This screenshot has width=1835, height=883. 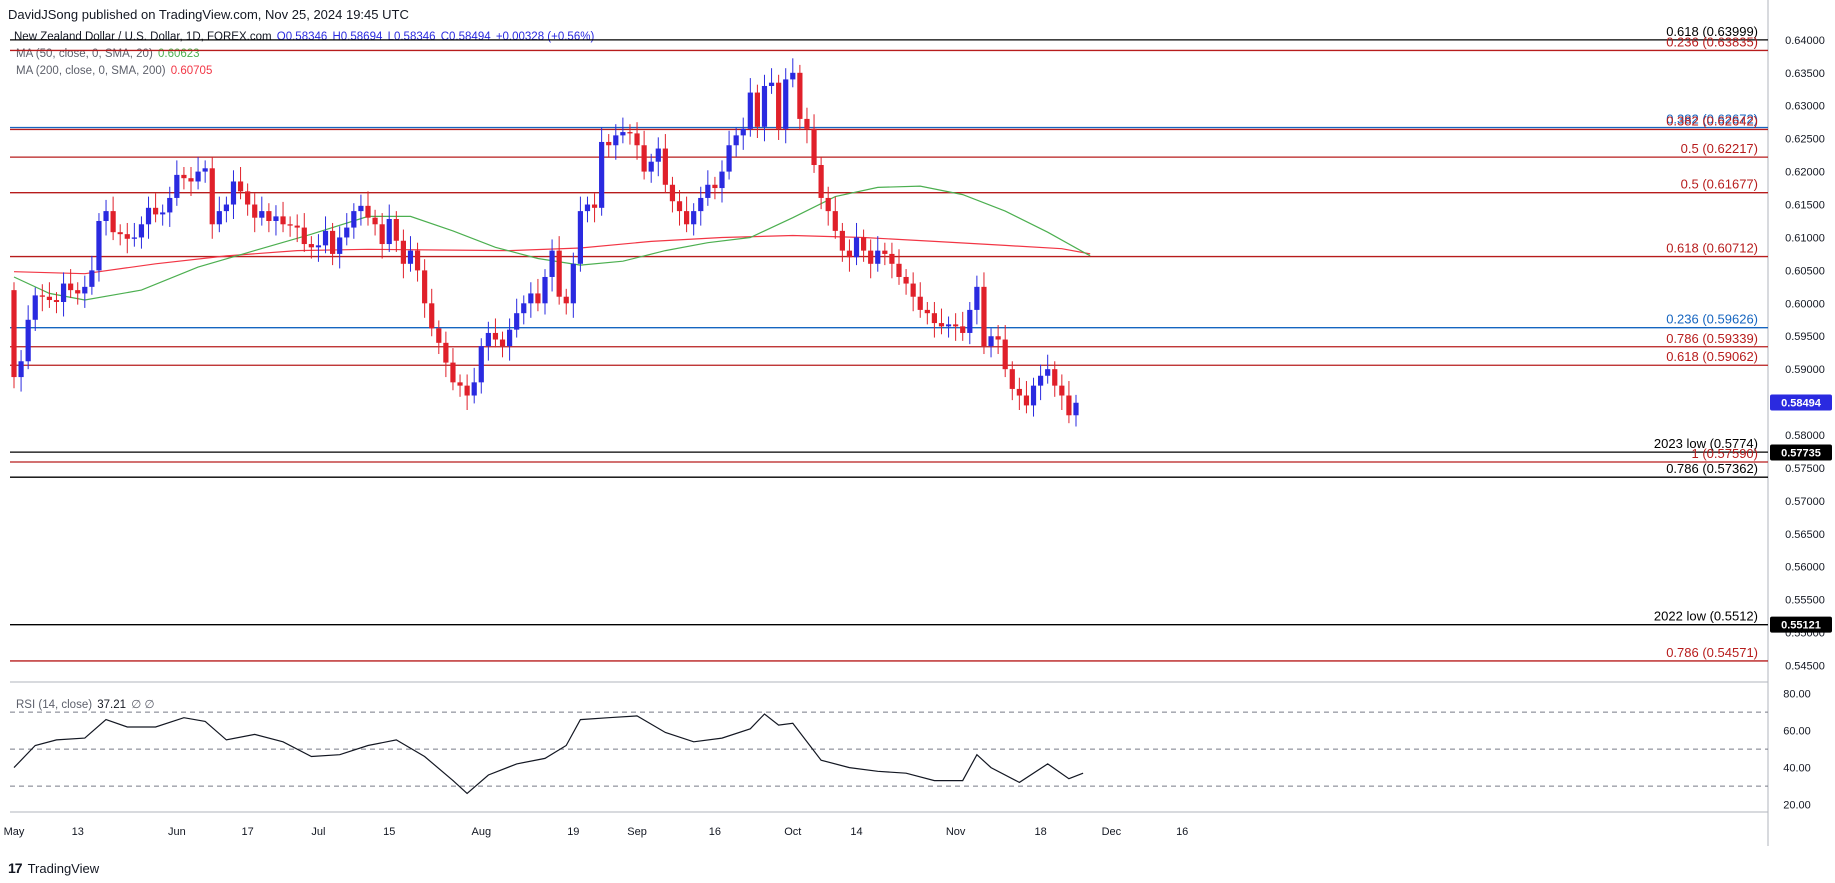 What do you see at coordinates (78, 832) in the screenshot?
I see `date-tick-label: 13` at bounding box center [78, 832].